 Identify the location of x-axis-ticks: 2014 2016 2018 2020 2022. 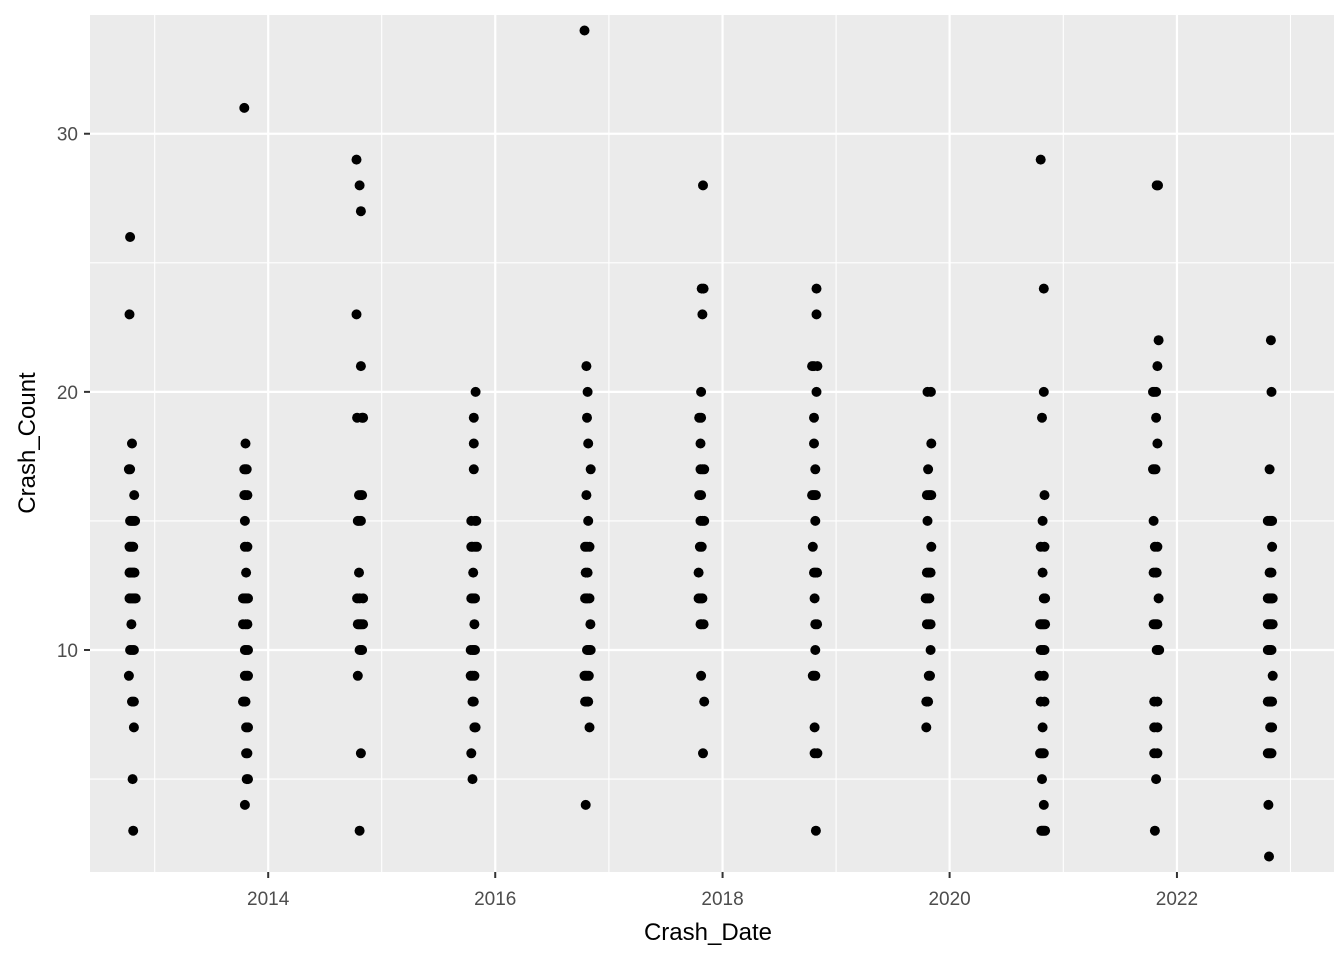
(722, 891).